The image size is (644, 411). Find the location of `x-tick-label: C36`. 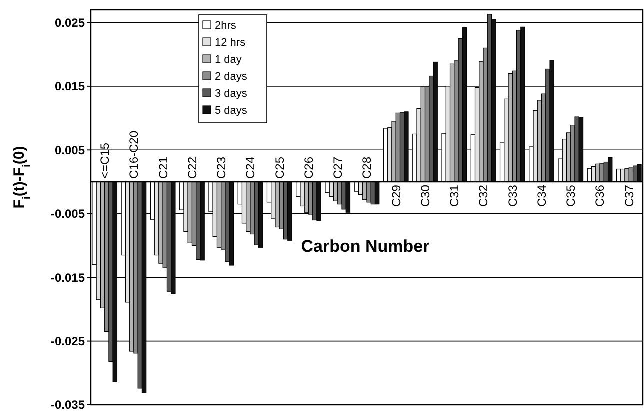

x-tick-label: C36 is located at coordinates (600, 196).